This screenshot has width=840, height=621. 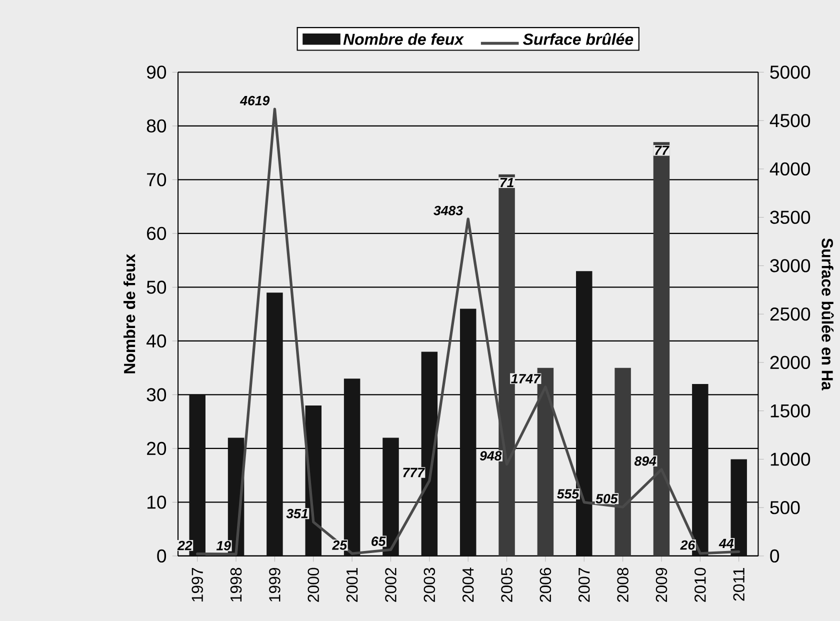 I want to click on x-tick-label: 2003, so click(x=430, y=585).